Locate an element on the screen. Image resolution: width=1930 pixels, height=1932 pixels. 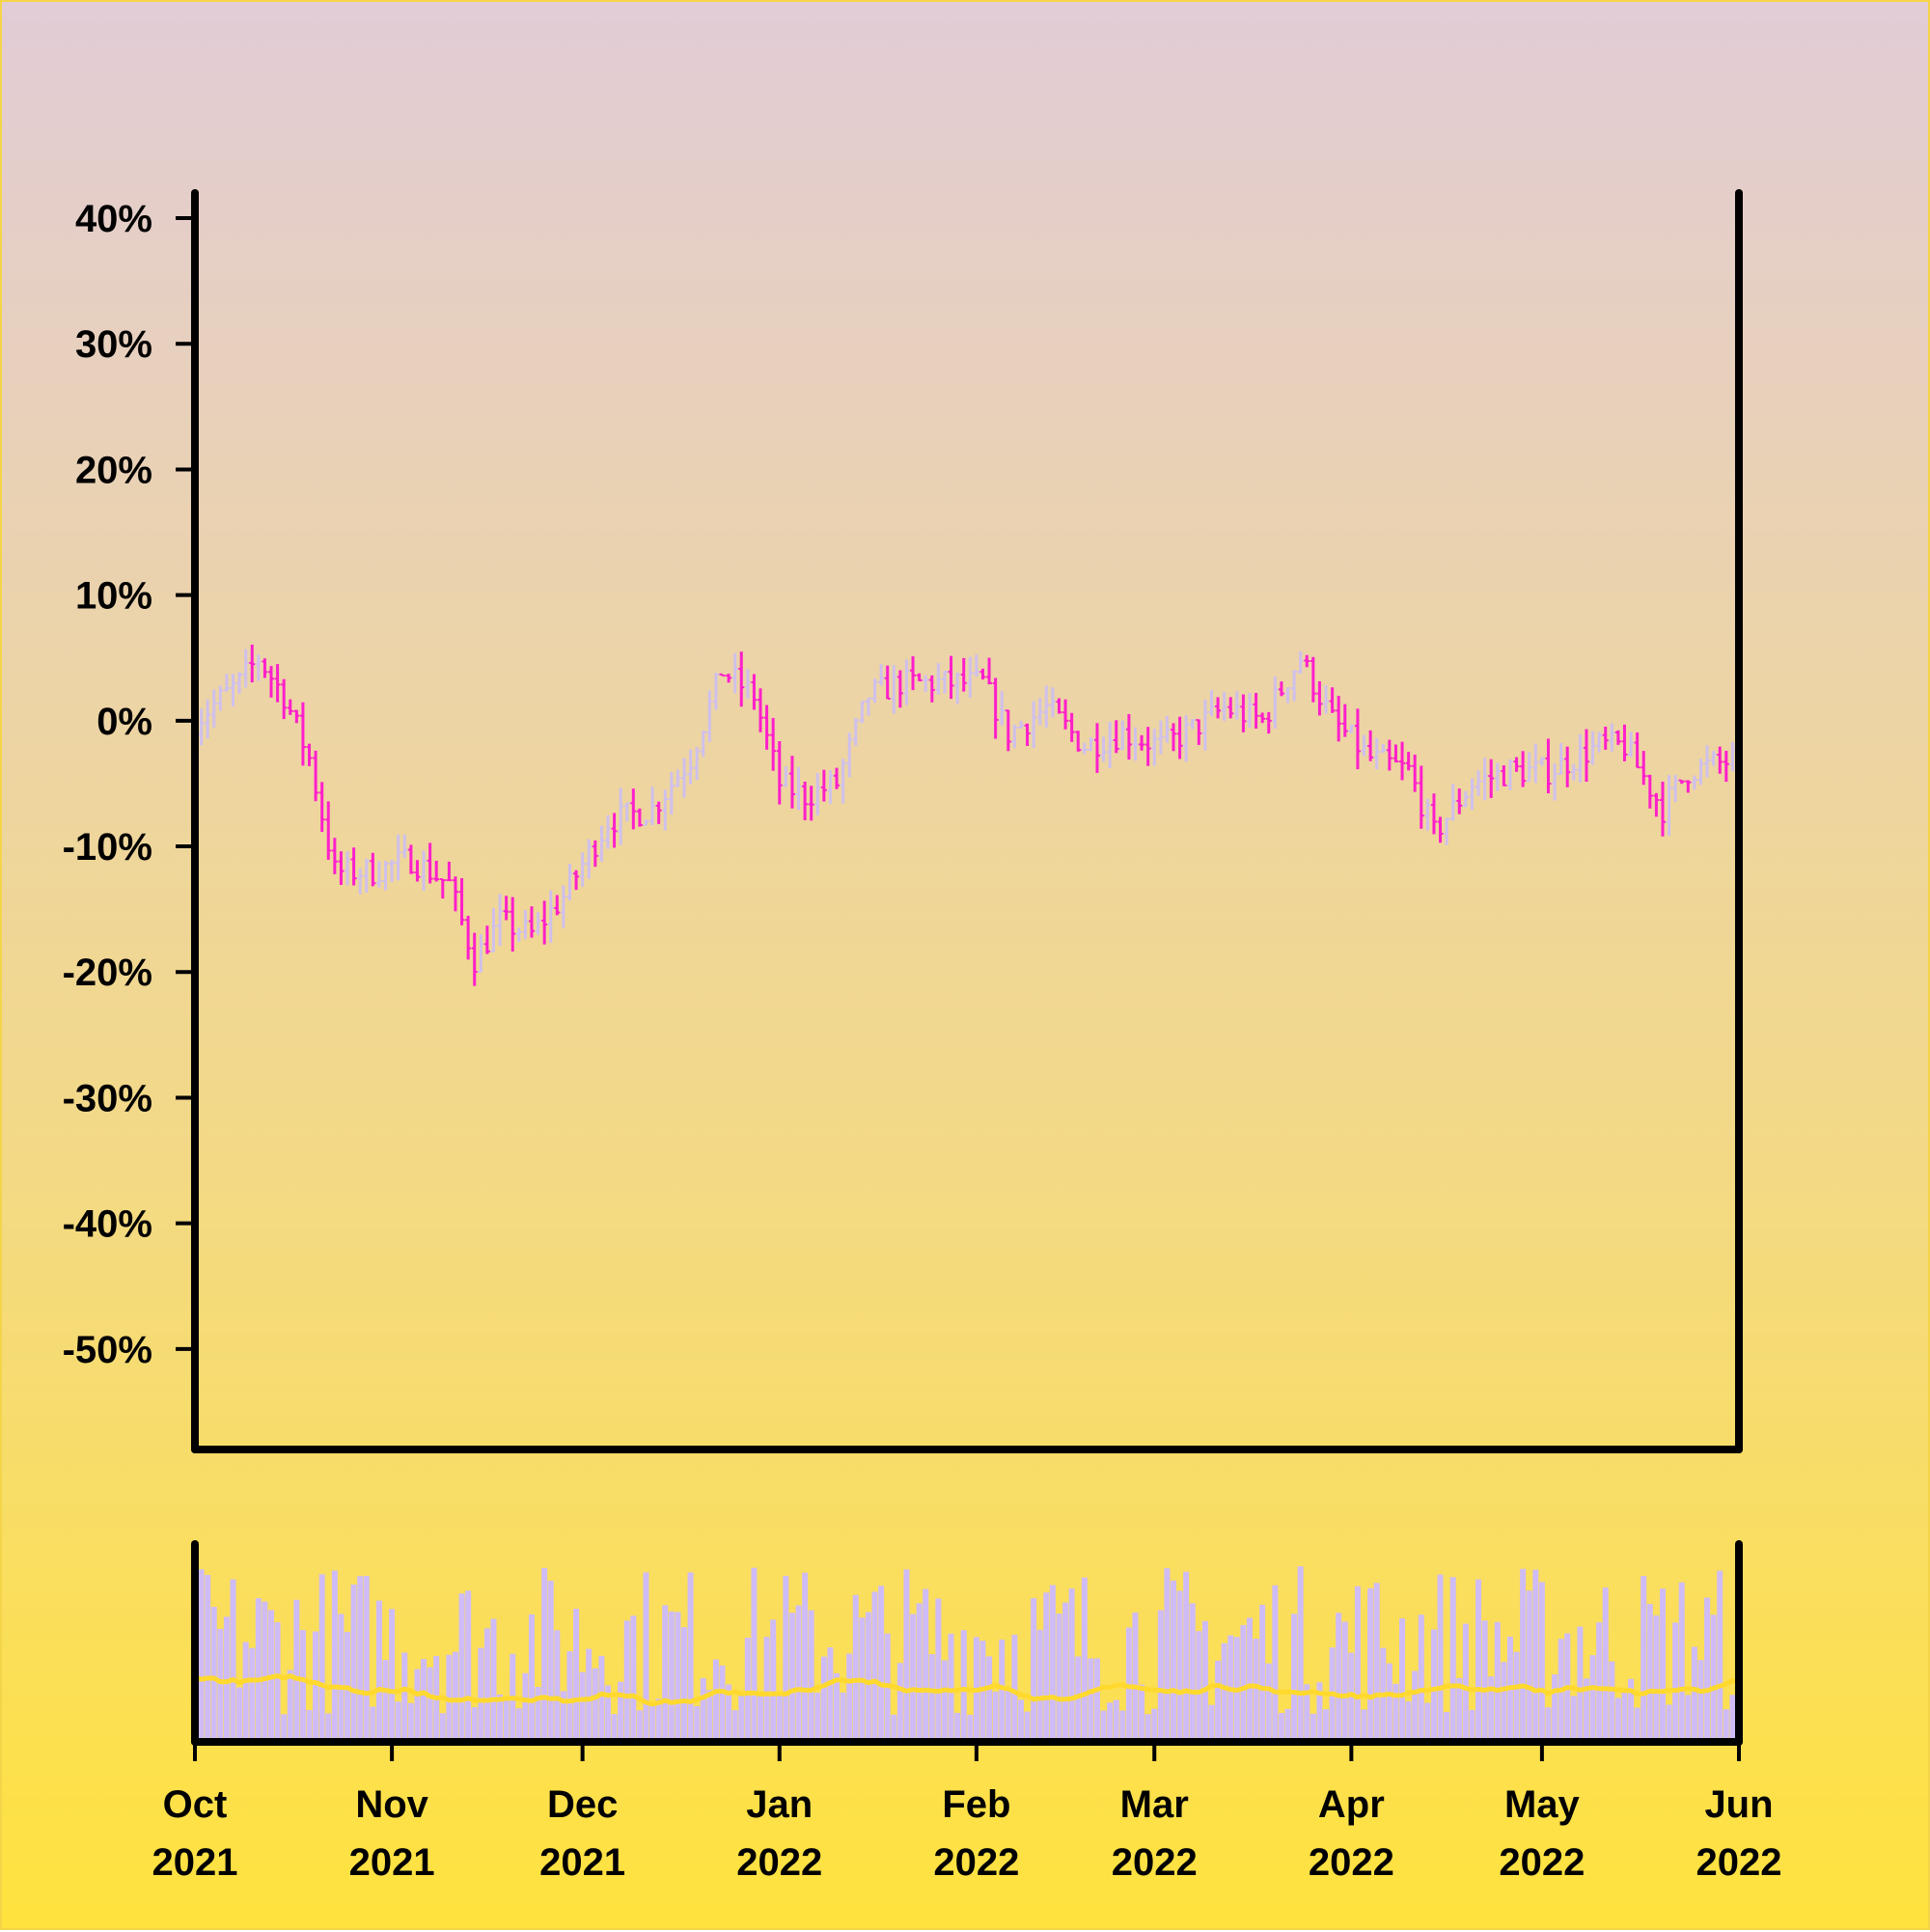
x-tick-year-0: 2021 is located at coordinates (195, 1862).